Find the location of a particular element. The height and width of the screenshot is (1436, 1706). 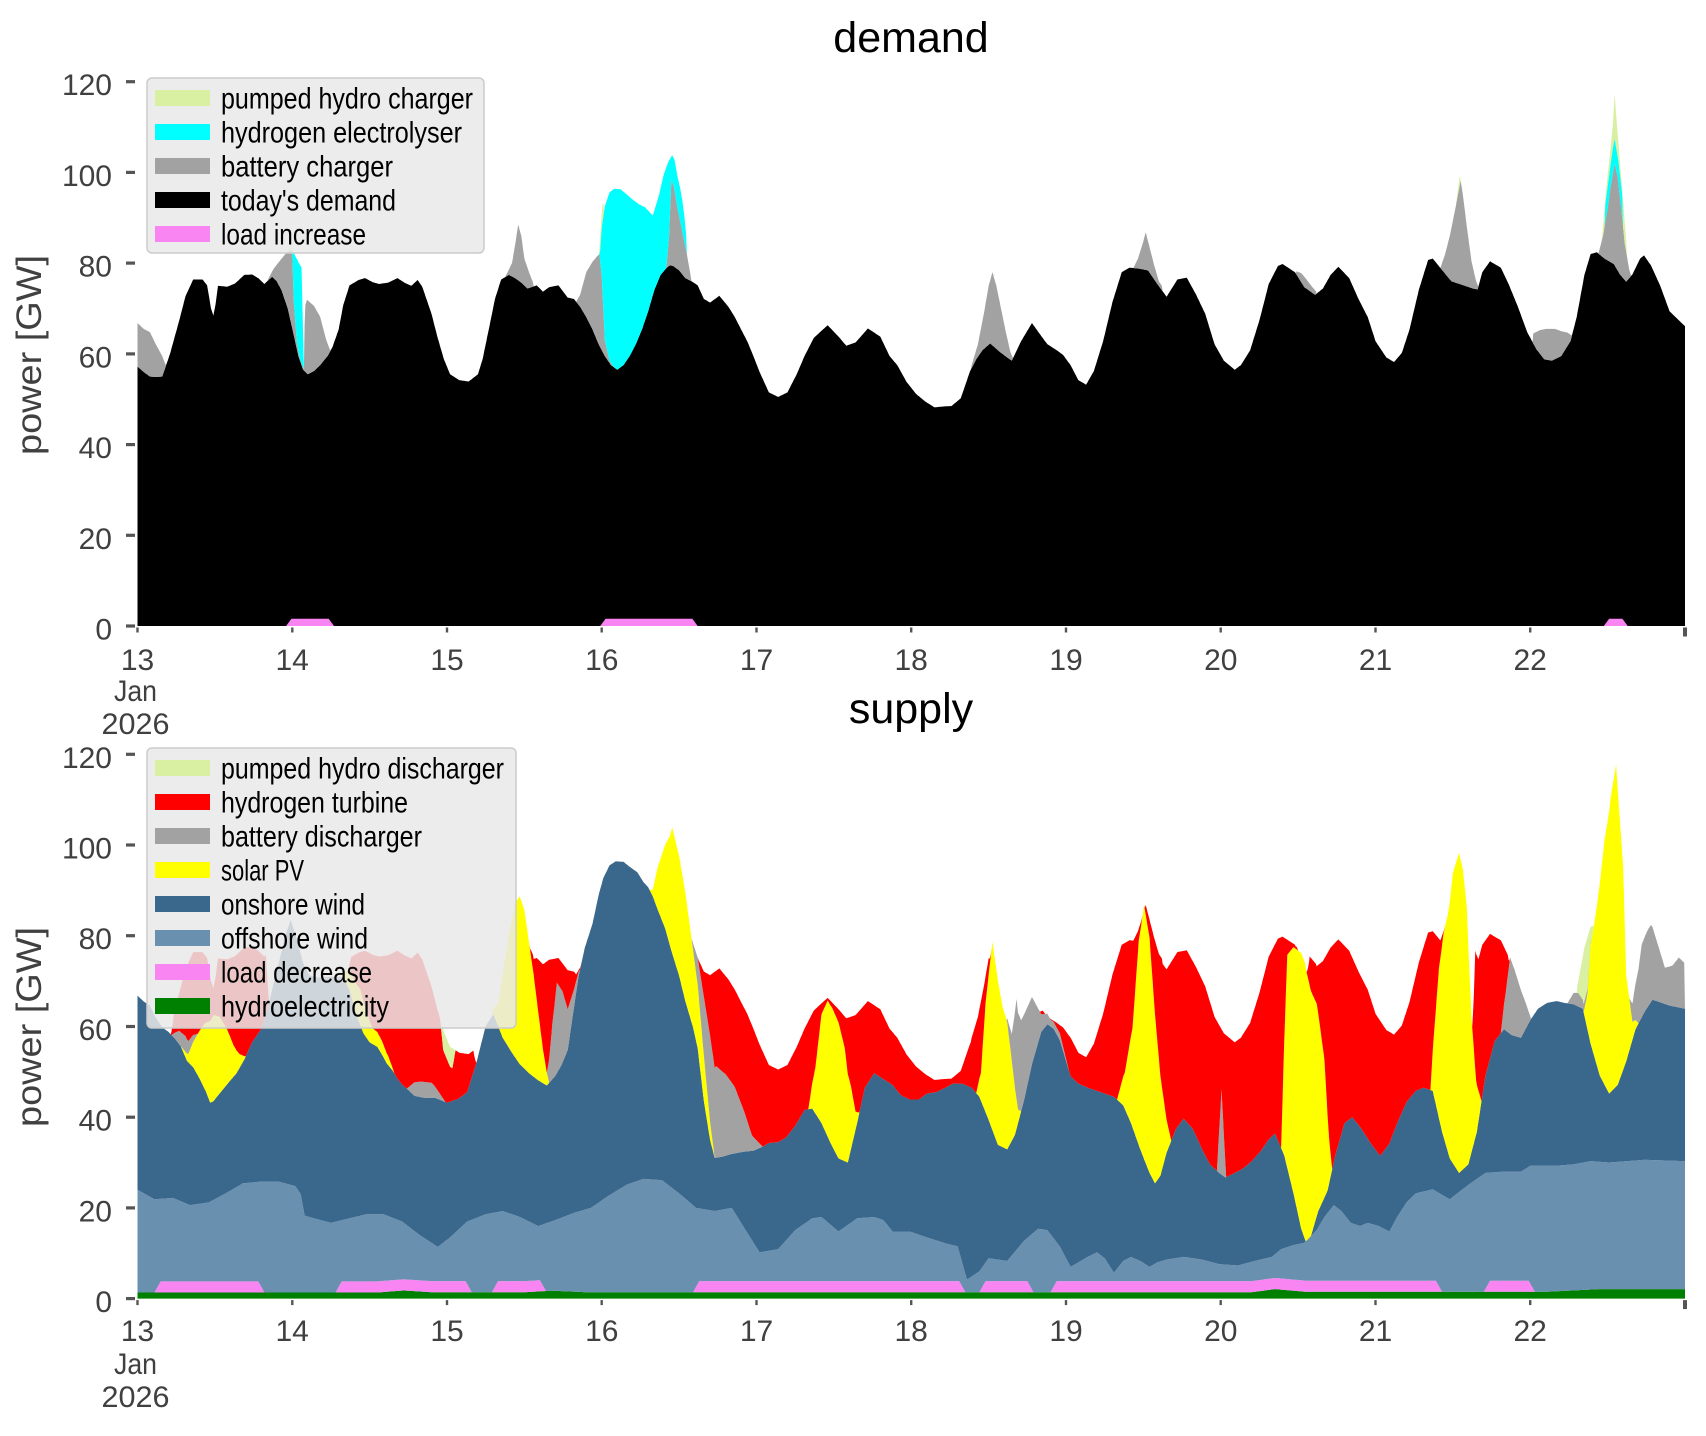

svg-text: hydrogen electrolyser is located at coordinates (341, 133).